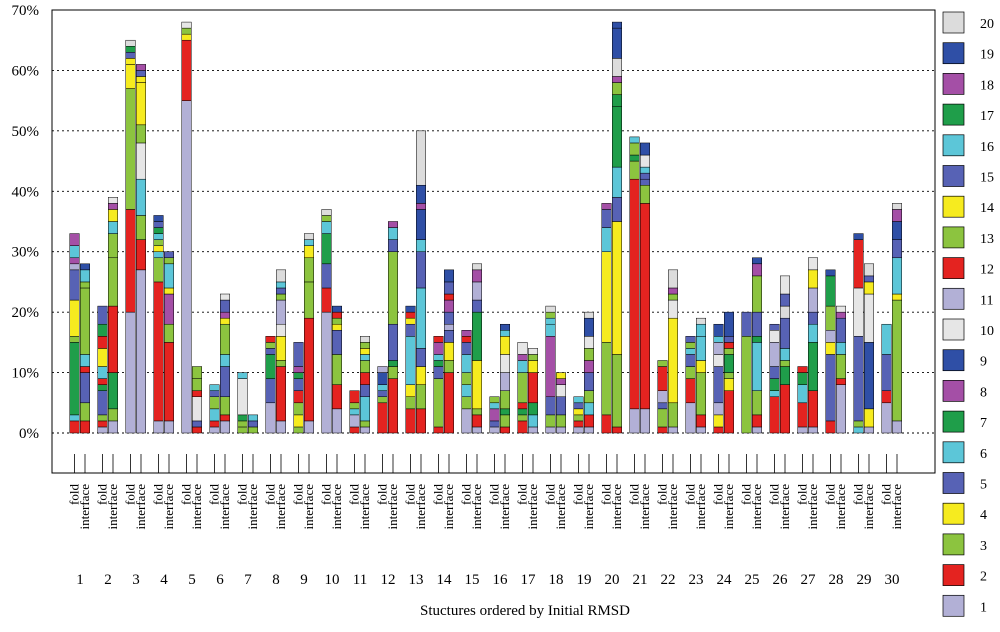 The height and width of the screenshot is (632, 1000). What do you see at coordinates (864, 580) in the screenshot?
I see `x-category-label: 29` at bounding box center [864, 580].